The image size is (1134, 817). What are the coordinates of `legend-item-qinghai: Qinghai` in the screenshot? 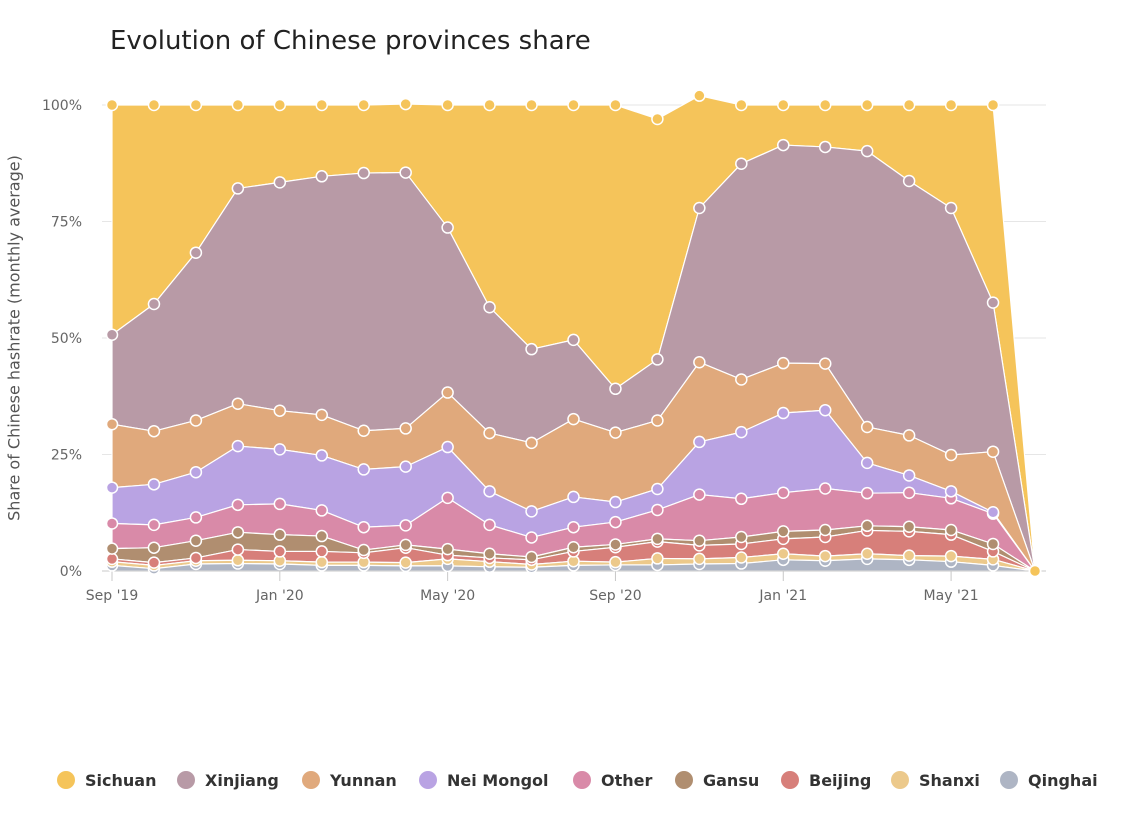 It's located at (1049, 780).